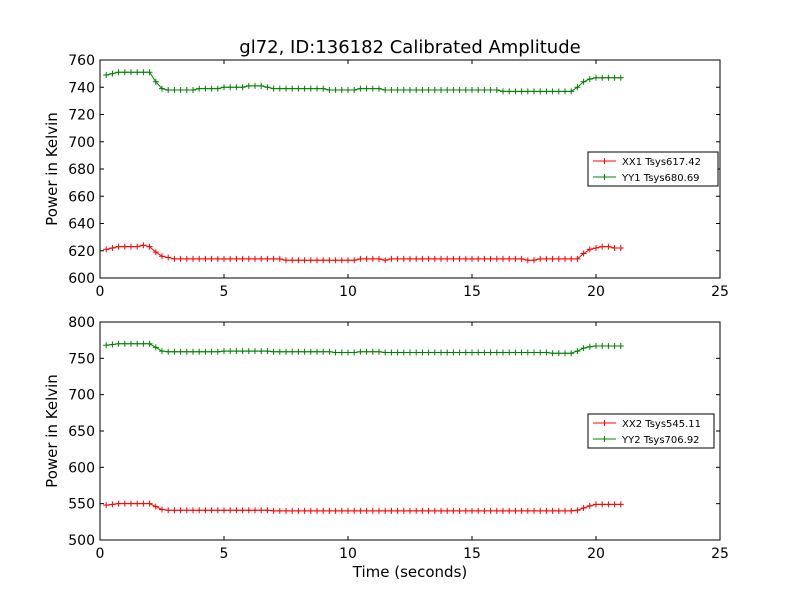 The width and height of the screenshot is (800, 600). What do you see at coordinates (660, 178) in the screenshot?
I see `legend-label: YY1 Tsys680.69` at bounding box center [660, 178].